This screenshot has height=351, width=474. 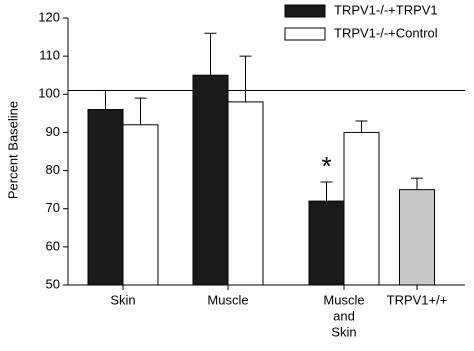 I want to click on y-tick-label: 120, so click(x=49, y=16).